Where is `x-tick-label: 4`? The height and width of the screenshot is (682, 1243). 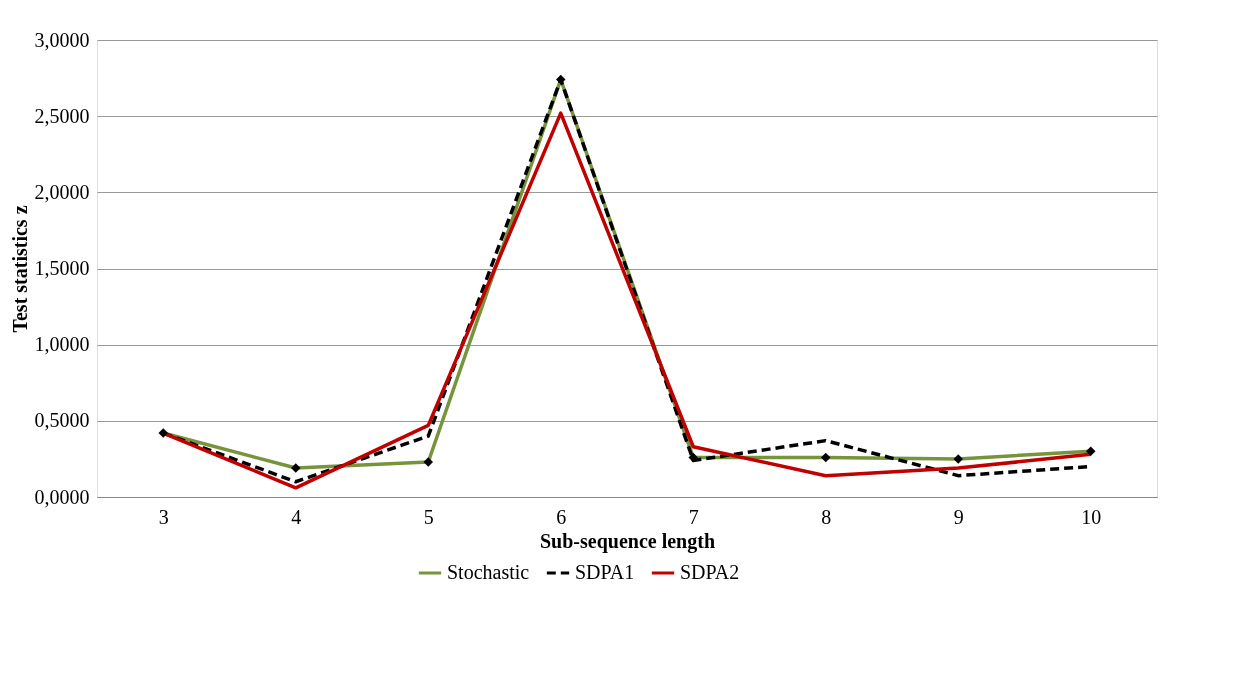 x-tick-label: 4 is located at coordinates (296, 516).